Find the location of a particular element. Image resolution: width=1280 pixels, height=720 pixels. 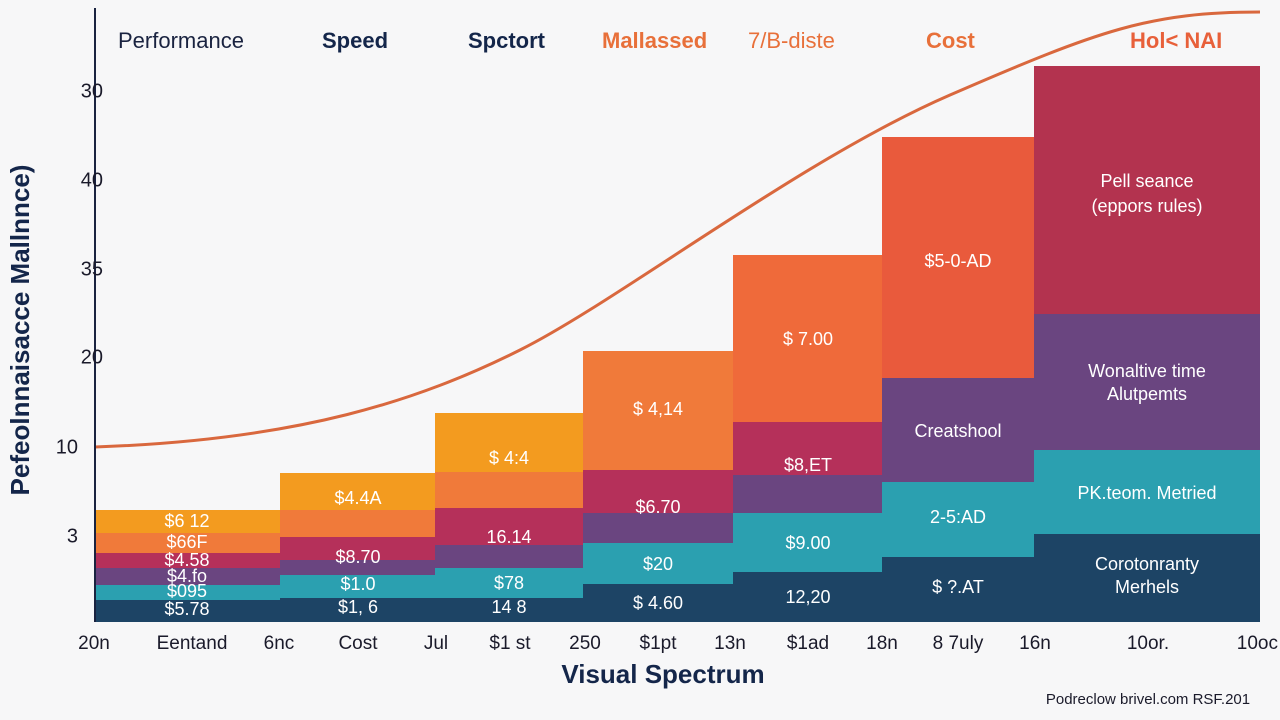

x-tick-label: Jul is located at coordinates (436, 643).